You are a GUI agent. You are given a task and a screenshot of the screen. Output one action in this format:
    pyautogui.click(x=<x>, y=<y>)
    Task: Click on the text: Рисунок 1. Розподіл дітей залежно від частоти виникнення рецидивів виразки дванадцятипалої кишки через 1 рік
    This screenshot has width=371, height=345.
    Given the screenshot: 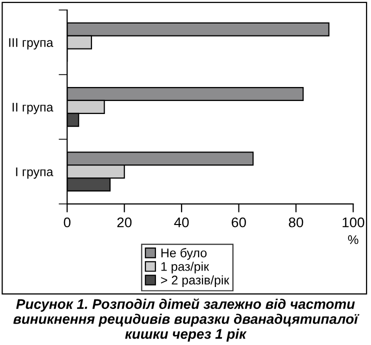 What is the action you would take?
    pyautogui.click(x=186, y=320)
    